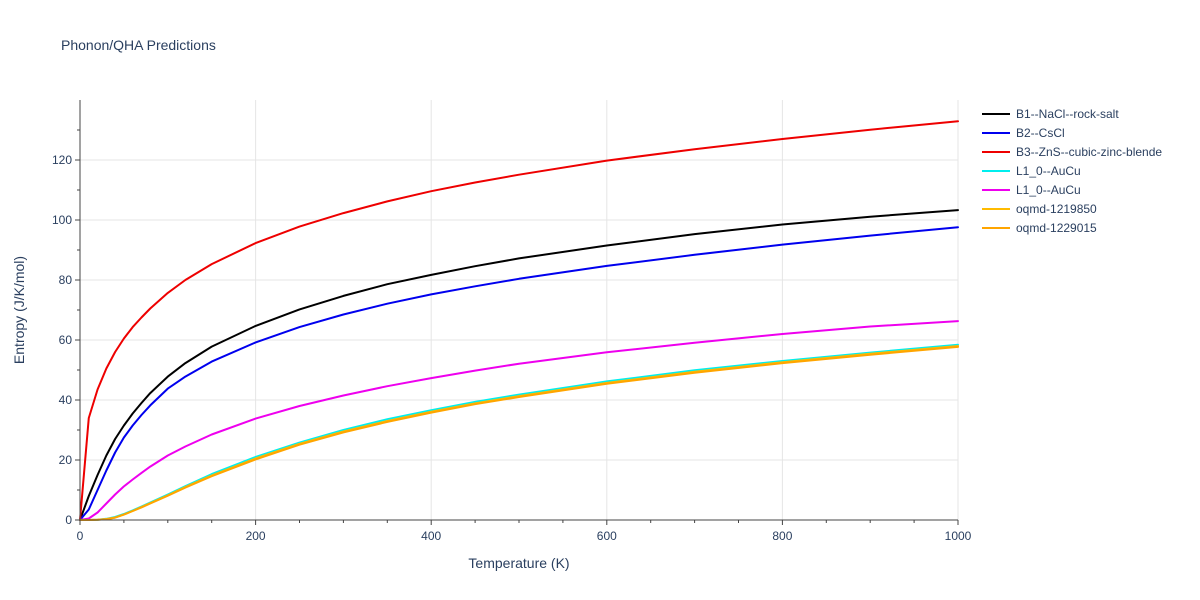 Image resolution: width=1200 pixels, height=600 pixels. What do you see at coordinates (1089, 152) in the screenshot?
I see `legend-label: B3--ZnS--cubic-zinc-blende` at bounding box center [1089, 152].